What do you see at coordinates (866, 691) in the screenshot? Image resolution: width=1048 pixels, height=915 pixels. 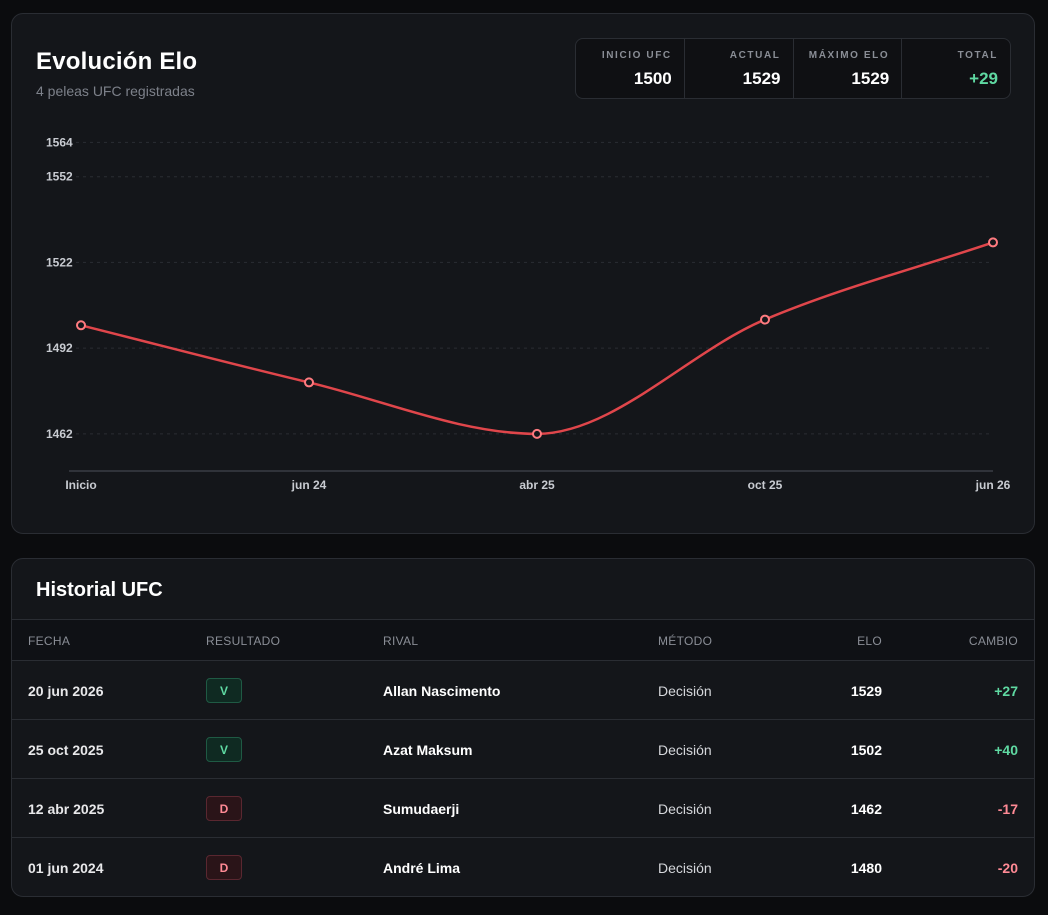 I see `elo-value: 1529` at bounding box center [866, 691].